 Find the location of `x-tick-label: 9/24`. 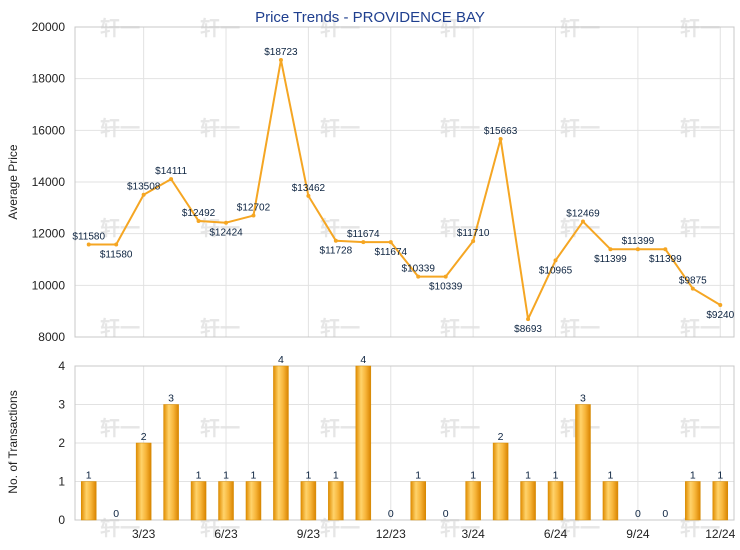

x-tick-label: 9/24 is located at coordinates (638, 534).